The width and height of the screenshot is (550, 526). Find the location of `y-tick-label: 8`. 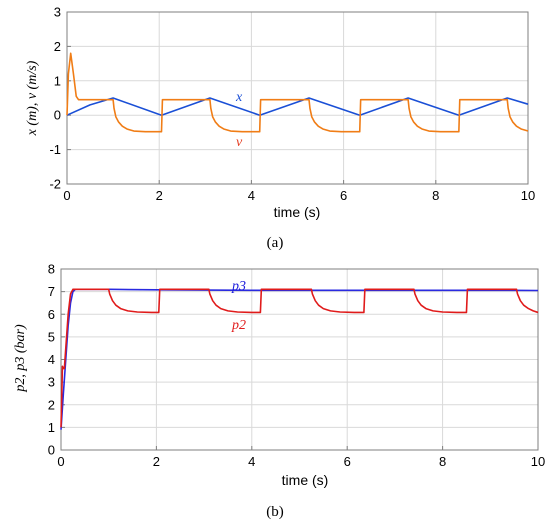

y-tick-label: 8 is located at coordinates (51, 269).